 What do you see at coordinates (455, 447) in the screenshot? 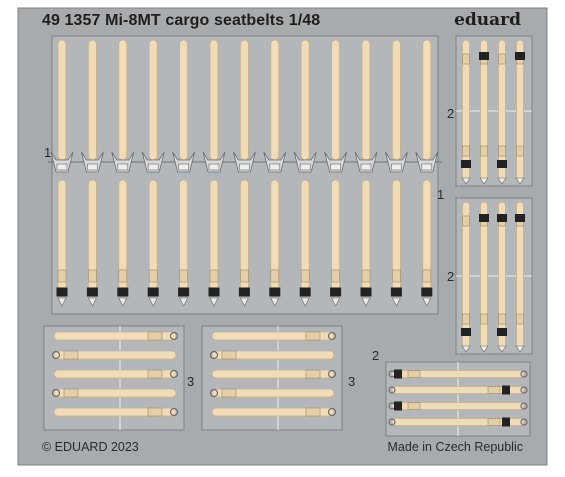
I see `origin-text: Made in Czech Republic` at bounding box center [455, 447].